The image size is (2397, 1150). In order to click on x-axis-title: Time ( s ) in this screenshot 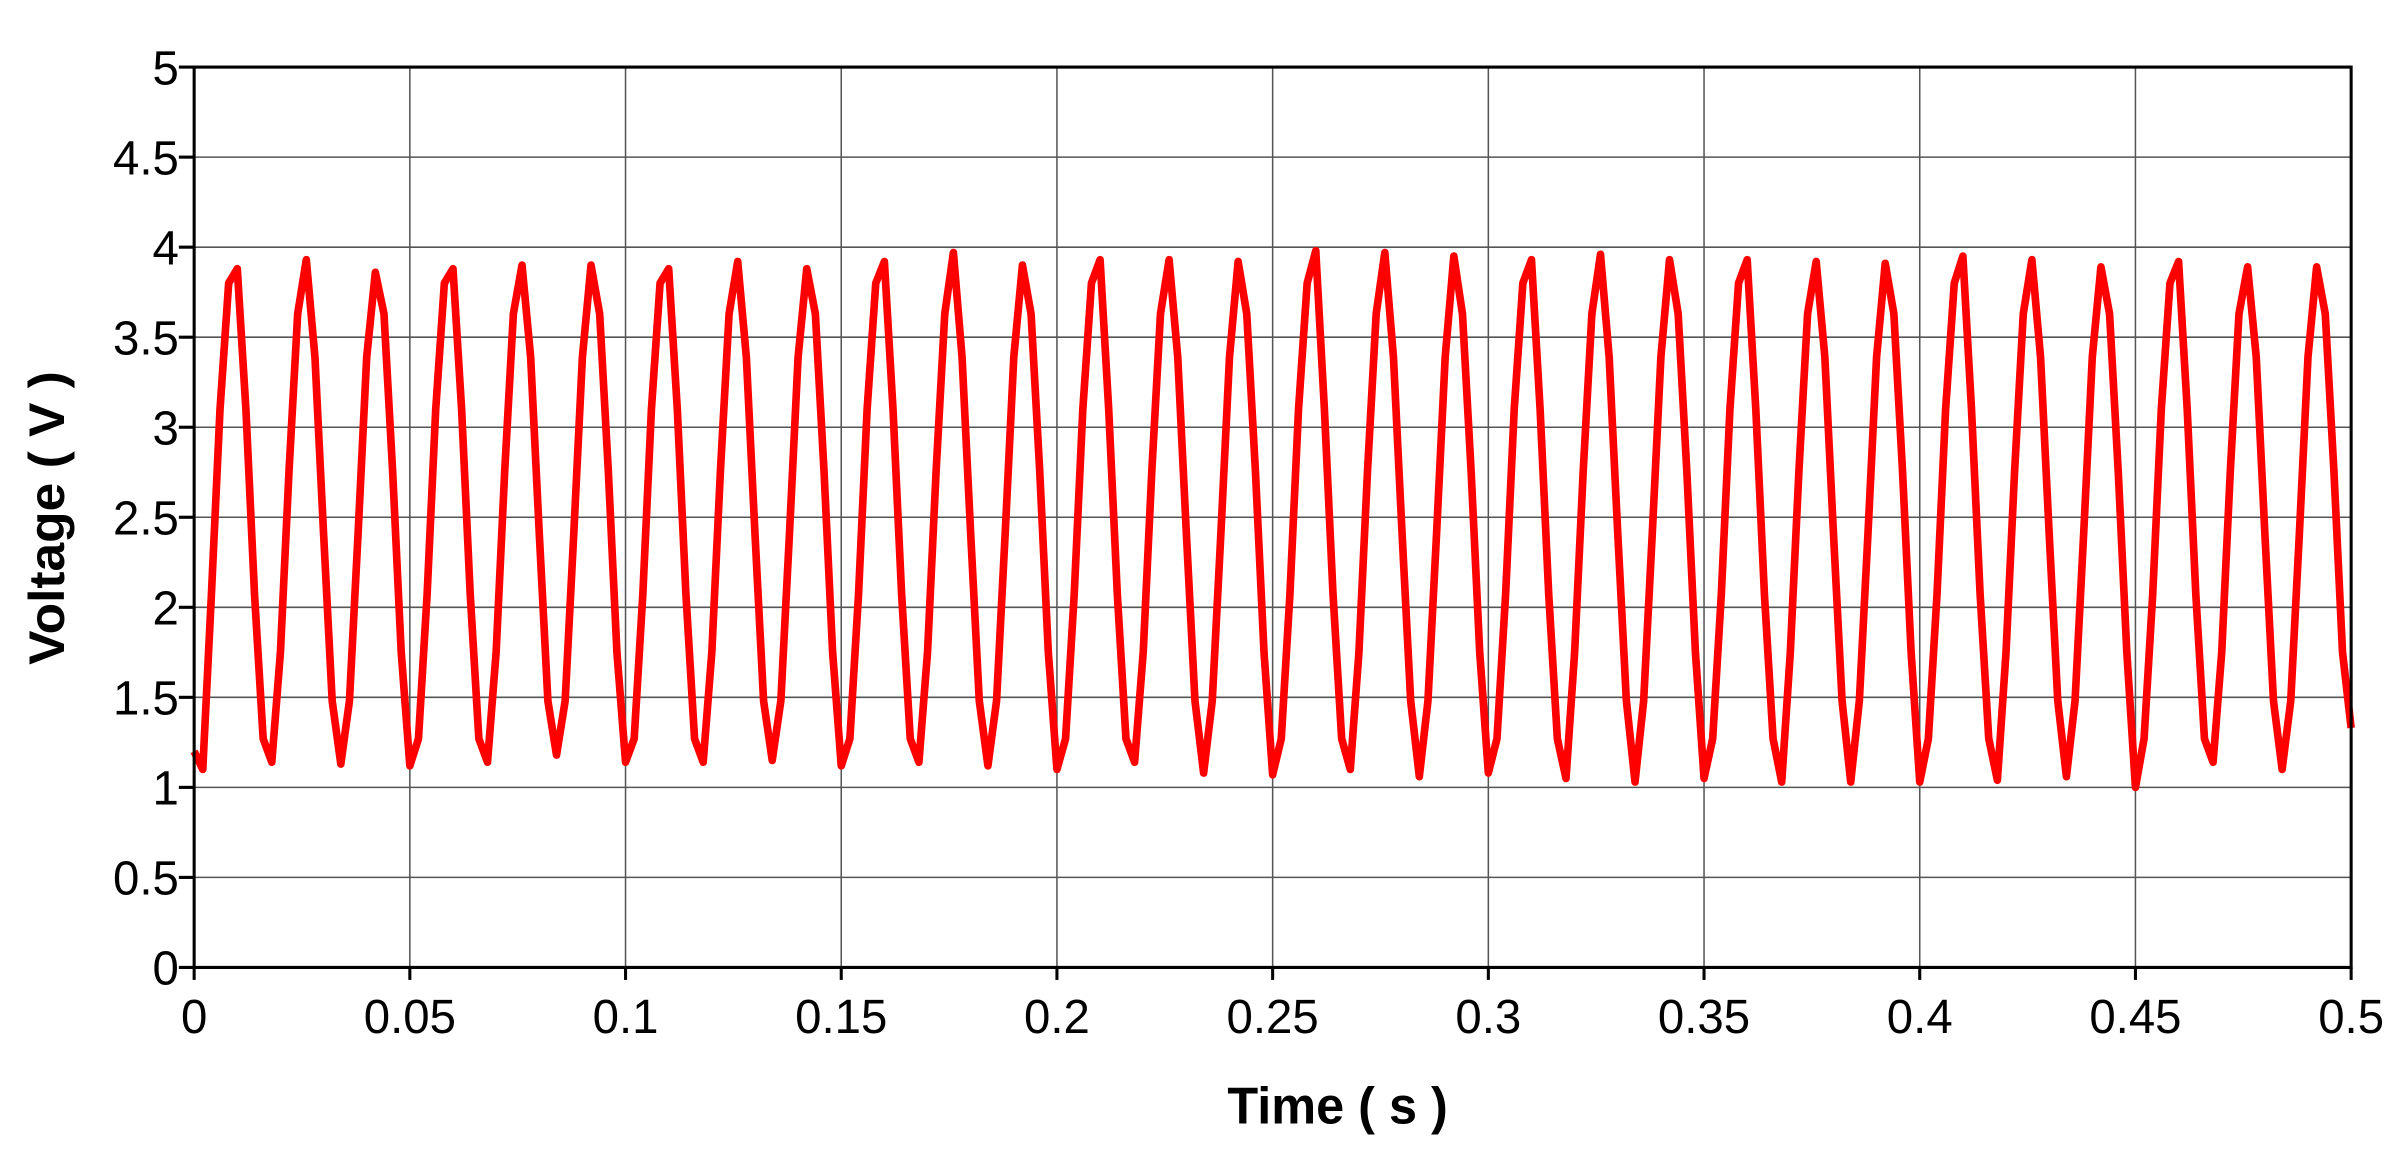, I will do `click(1337, 1106)`.